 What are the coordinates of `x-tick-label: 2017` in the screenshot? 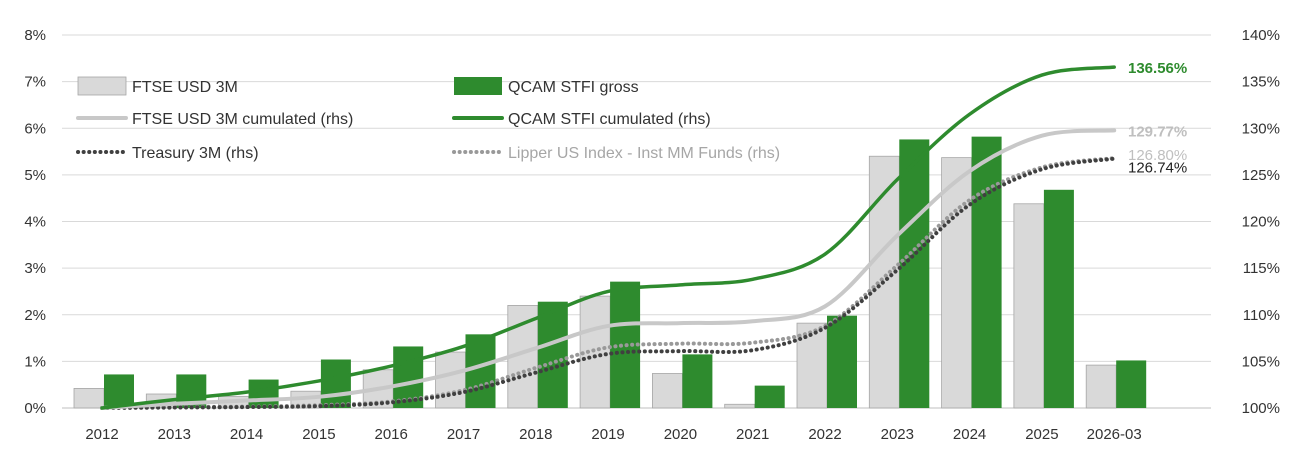 It's located at (463, 434).